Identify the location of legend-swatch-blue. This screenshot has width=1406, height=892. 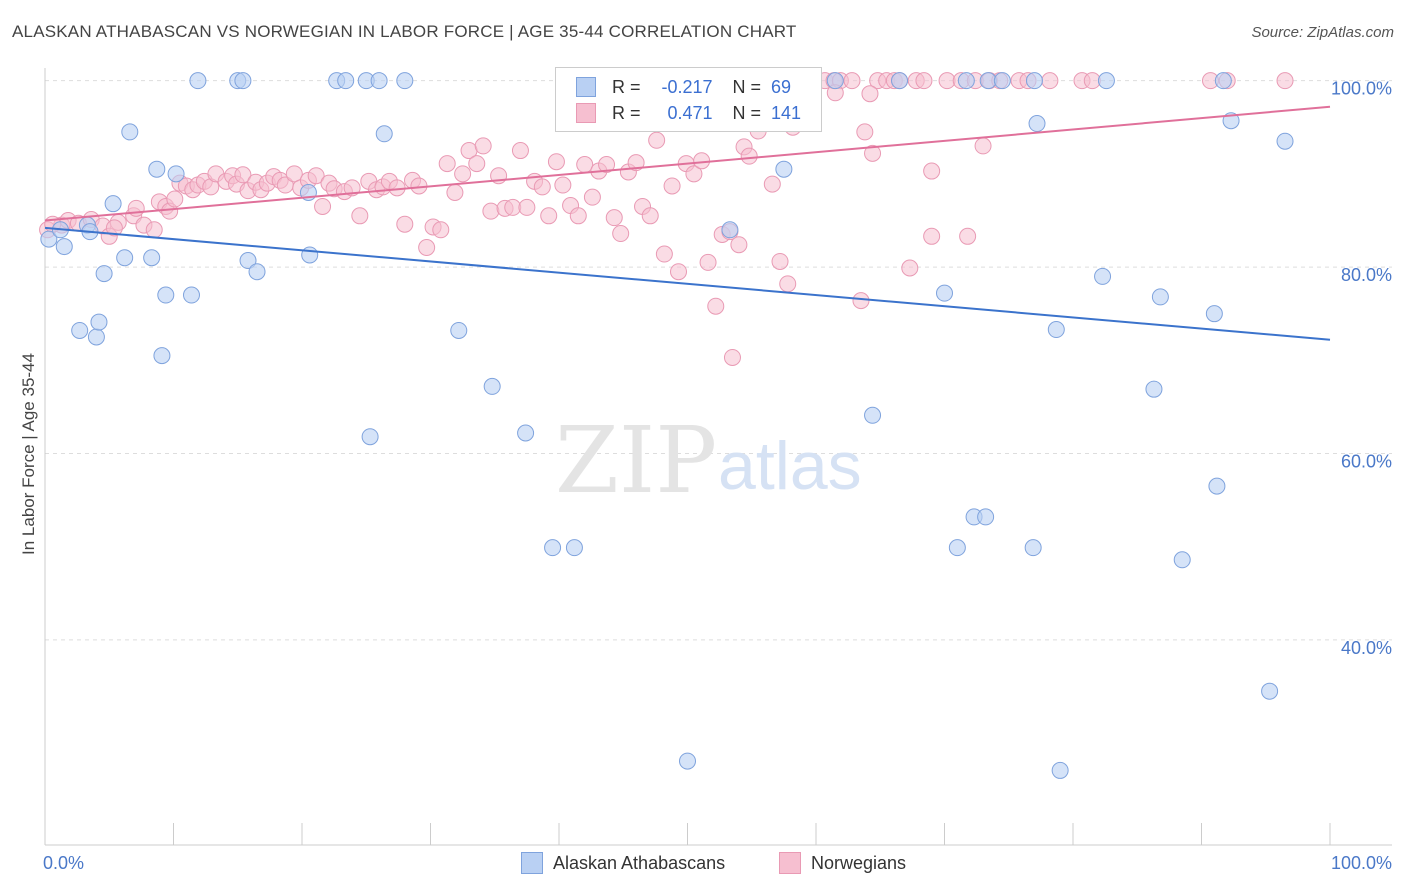
(586, 87).